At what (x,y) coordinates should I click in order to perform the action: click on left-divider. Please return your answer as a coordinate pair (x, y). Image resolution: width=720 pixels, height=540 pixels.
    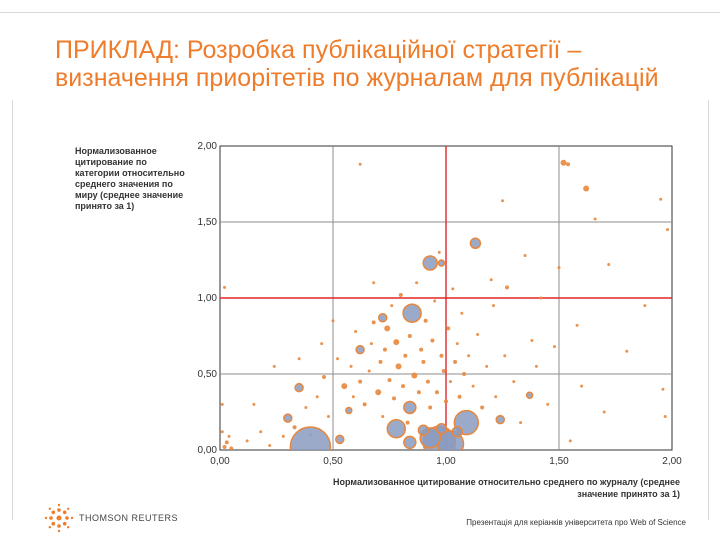
    Looking at the image, I should click on (12, 310).